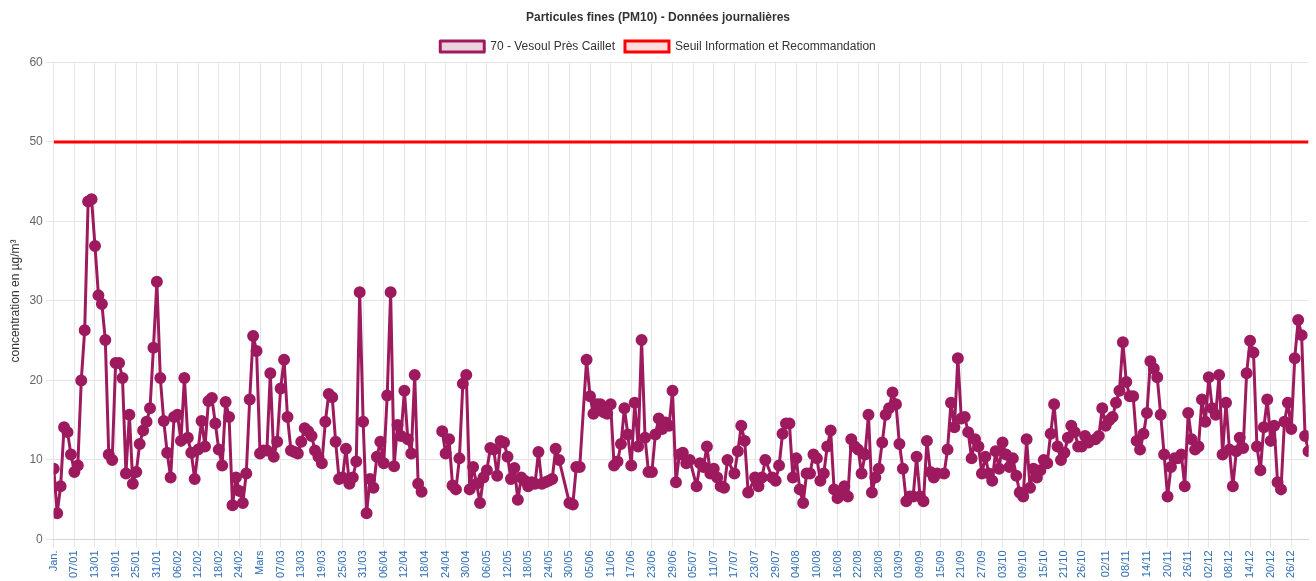 The height and width of the screenshot is (581, 1316). What do you see at coordinates (609, 564) in the screenshot?
I see `x-tick-label: 11/06` at bounding box center [609, 564].